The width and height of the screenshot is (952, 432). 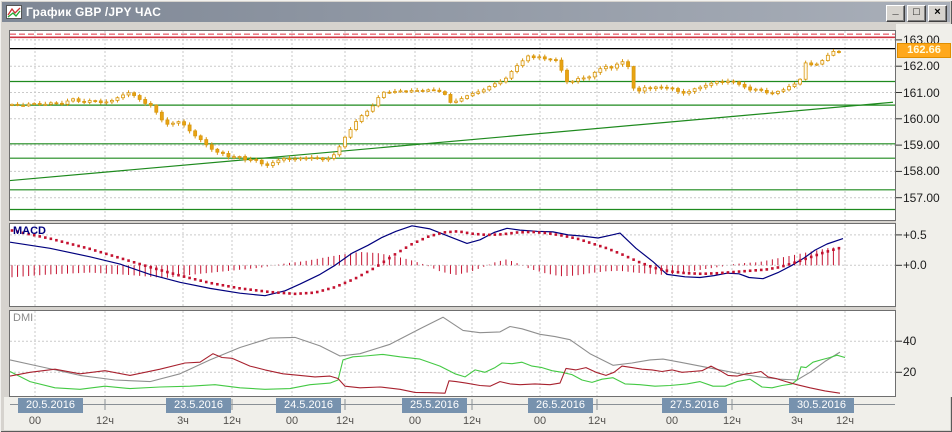 I want to click on chart-icon, so click(x=14, y=12).